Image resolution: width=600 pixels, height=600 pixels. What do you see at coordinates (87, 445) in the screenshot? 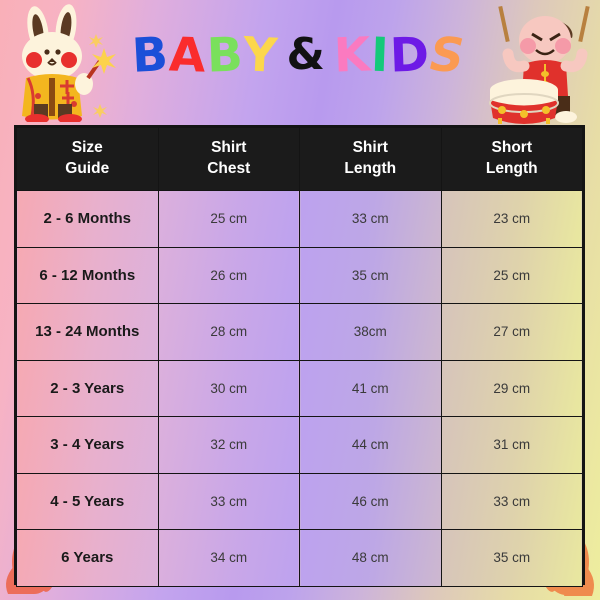
I see `cell-size: 3 - 4 Years` at bounding box center [87, 445].